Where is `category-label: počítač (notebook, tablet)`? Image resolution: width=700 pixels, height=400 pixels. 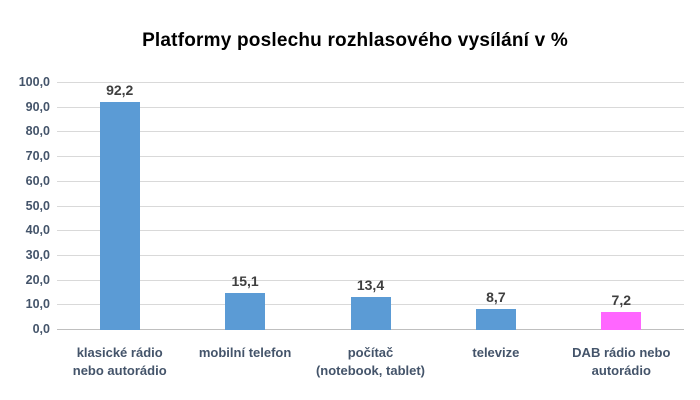 category-label: počítač (notebook, tablet) is located at coordinates (370, 361).